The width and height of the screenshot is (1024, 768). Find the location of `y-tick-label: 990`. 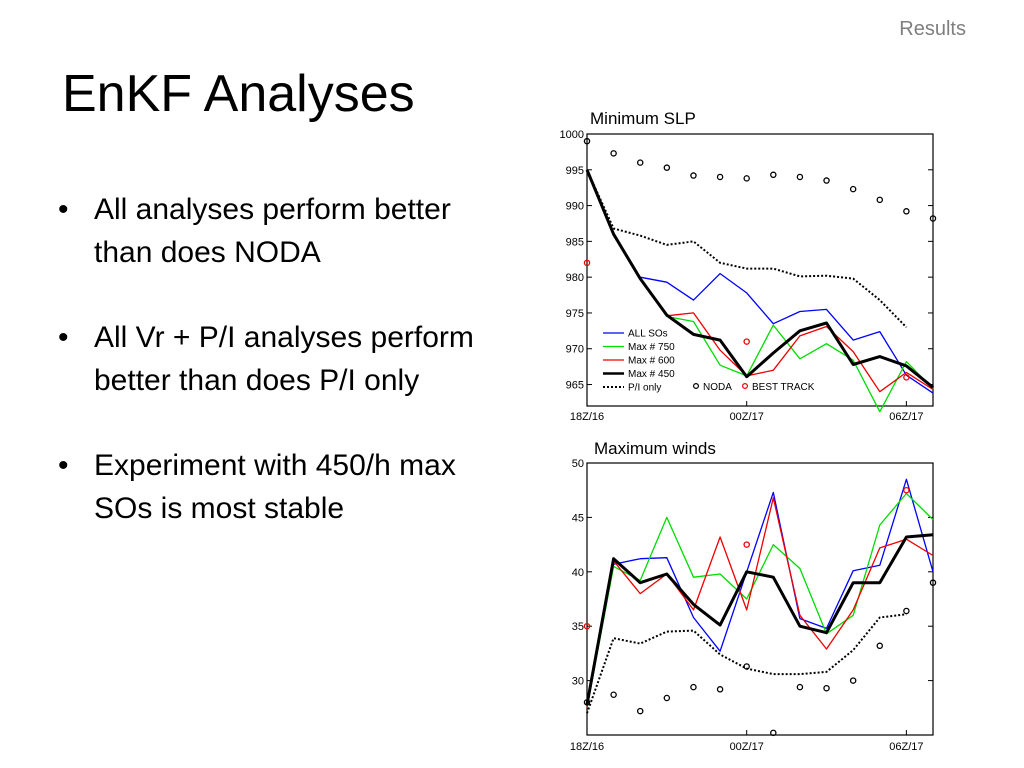

y-tick-label: 990 is located at coordinates (575, 207).